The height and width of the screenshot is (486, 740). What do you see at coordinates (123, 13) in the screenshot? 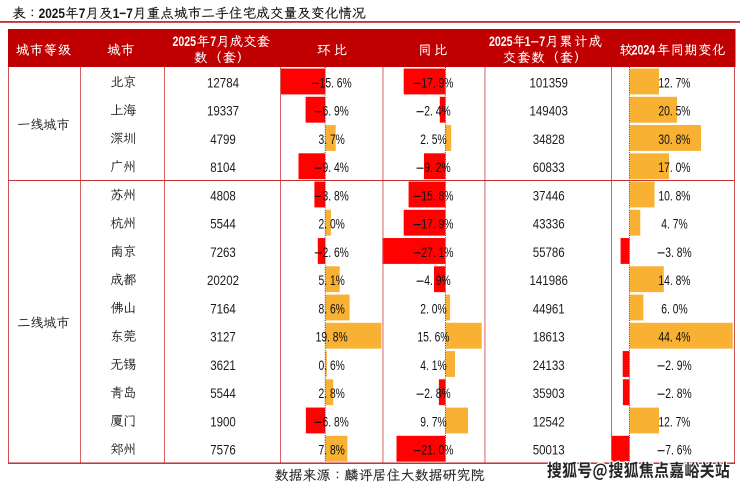
I see `svg-text: 1−7` at bounding box center [123, 13].